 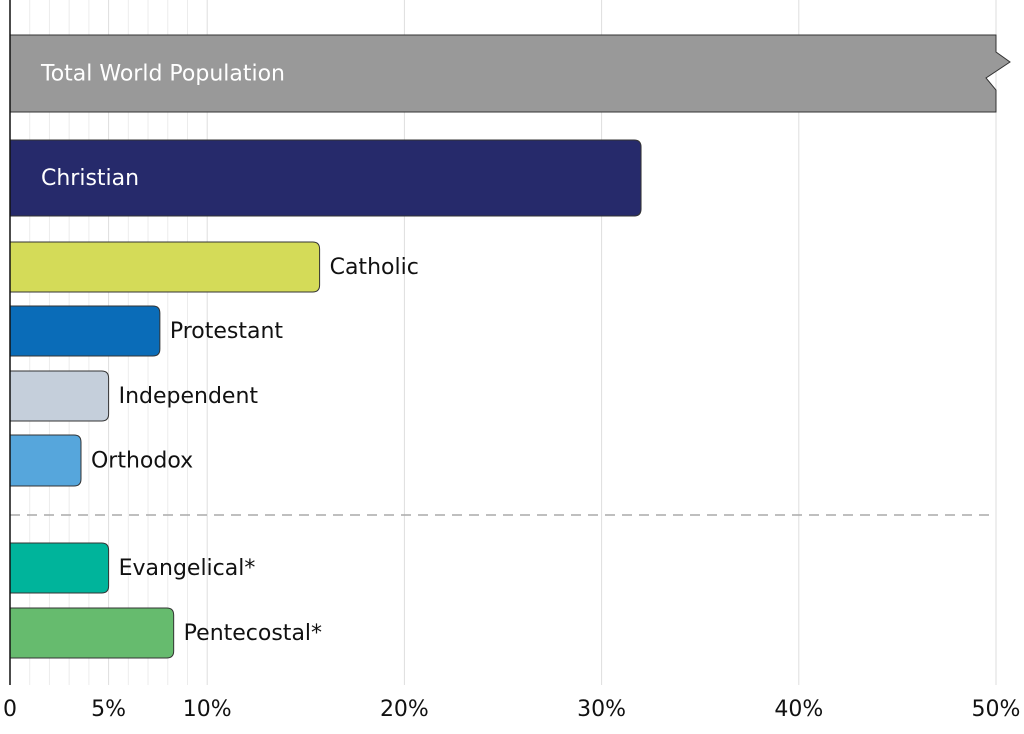 I want to click on x-tick-label: 30%, so click(x=601, y=709).